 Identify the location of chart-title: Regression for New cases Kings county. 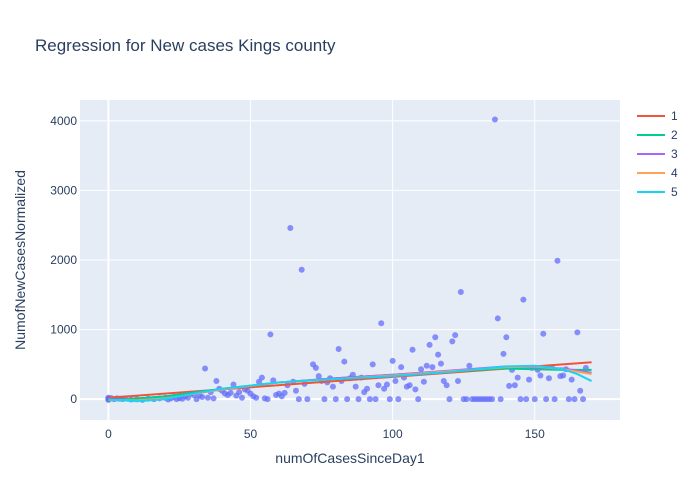
(185, 45).